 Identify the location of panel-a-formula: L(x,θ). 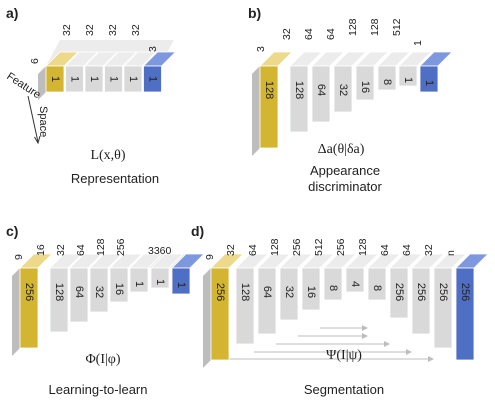
(107, 155).